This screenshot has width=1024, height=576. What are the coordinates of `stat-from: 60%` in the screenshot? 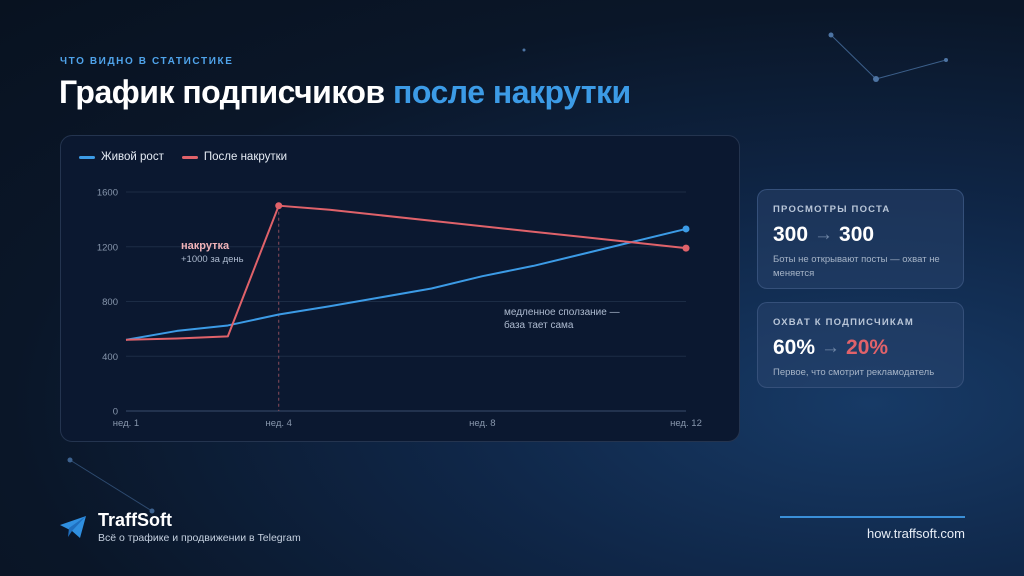 It's located at (794, 347).